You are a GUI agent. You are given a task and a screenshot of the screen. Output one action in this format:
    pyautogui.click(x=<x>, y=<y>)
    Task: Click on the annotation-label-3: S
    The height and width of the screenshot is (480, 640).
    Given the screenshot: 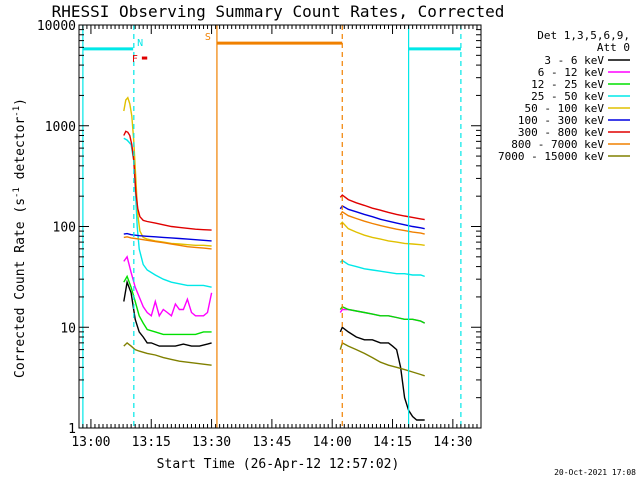 What is the action you would take?
    pyautogui.click(x=208, y=37)
    